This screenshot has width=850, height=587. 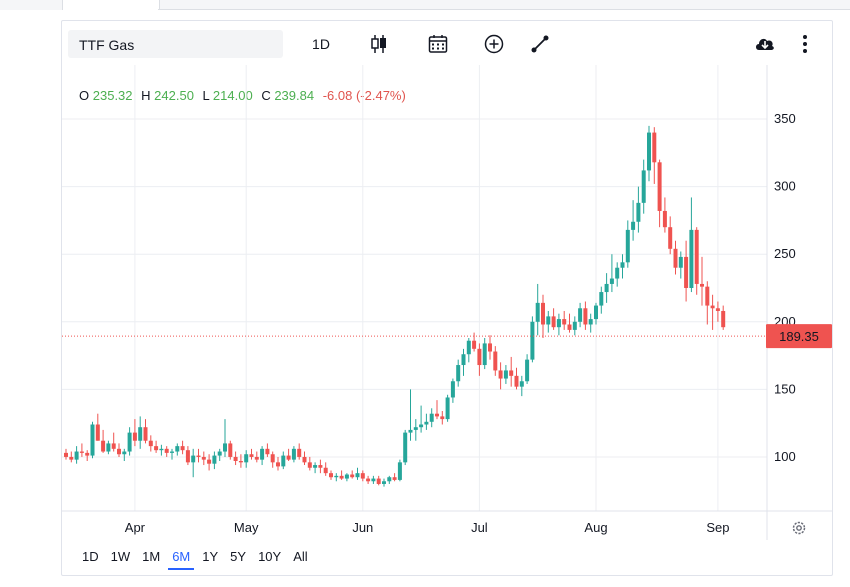 What do you see at coordinates (540, 44) in the screenshot?
I see `drawing-line-icon` at bounding box center [540, 44].